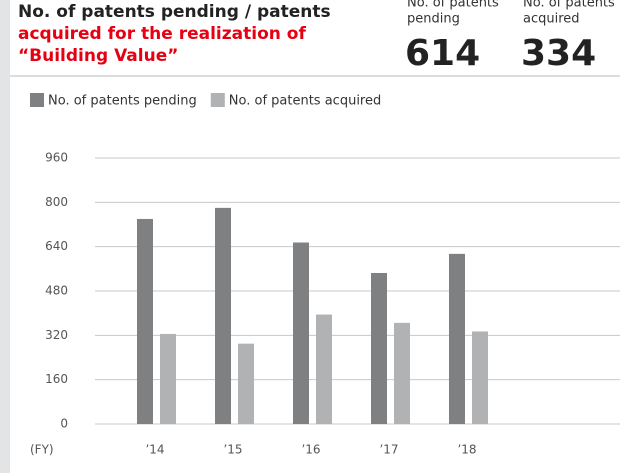 The width and height of the screenshot is (620, 473). What do you see at coordinates (558, 53) in the screenshot?
I see `stat-value: 334` at bounding box center [558, 53].